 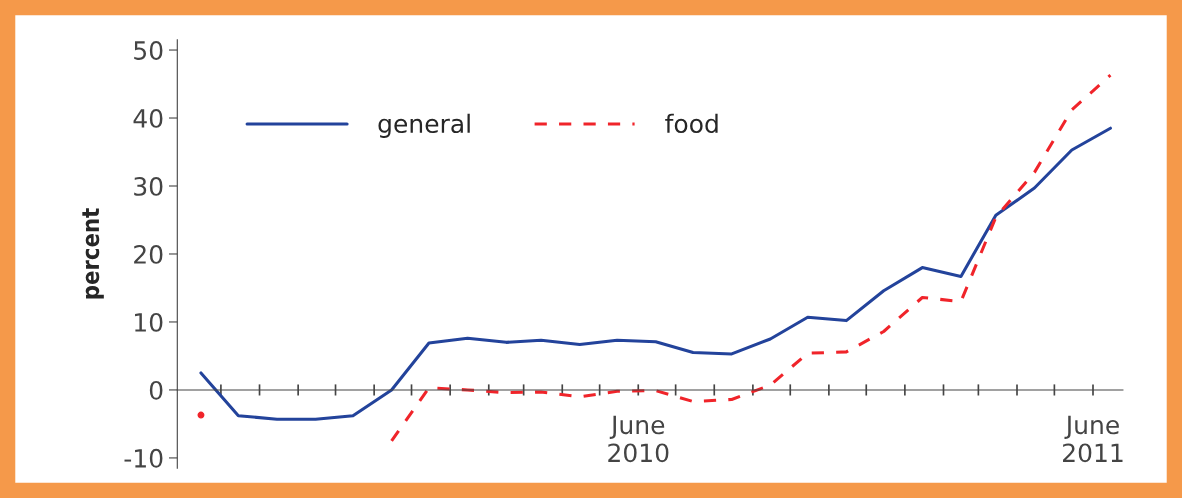 What do you see at coordinates (638, 439) in the screenshot?
I see `x-tick-label: June 2010` at bounding box center [638, 439].